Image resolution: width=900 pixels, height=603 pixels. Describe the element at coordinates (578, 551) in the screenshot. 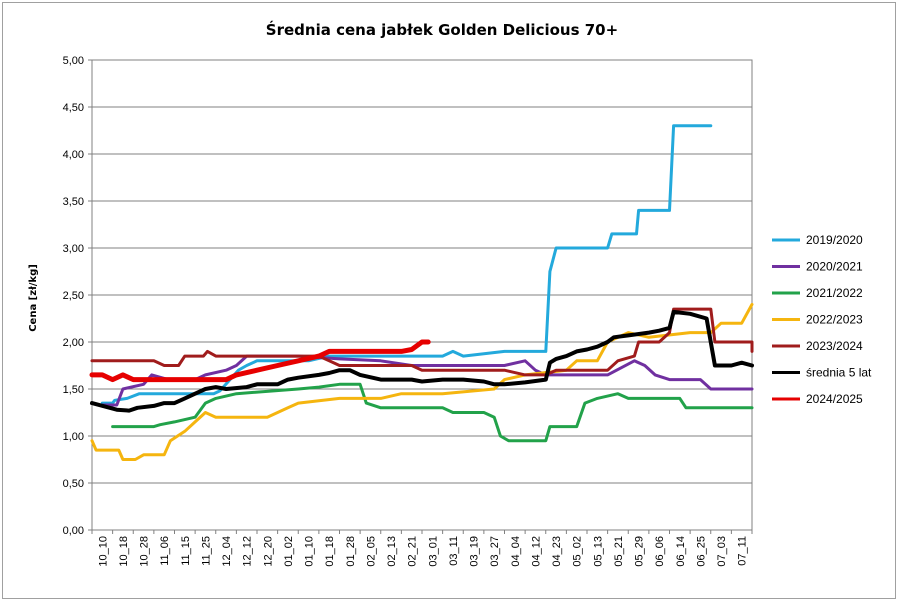

I see `x-tick-label: 05_02` at that location.